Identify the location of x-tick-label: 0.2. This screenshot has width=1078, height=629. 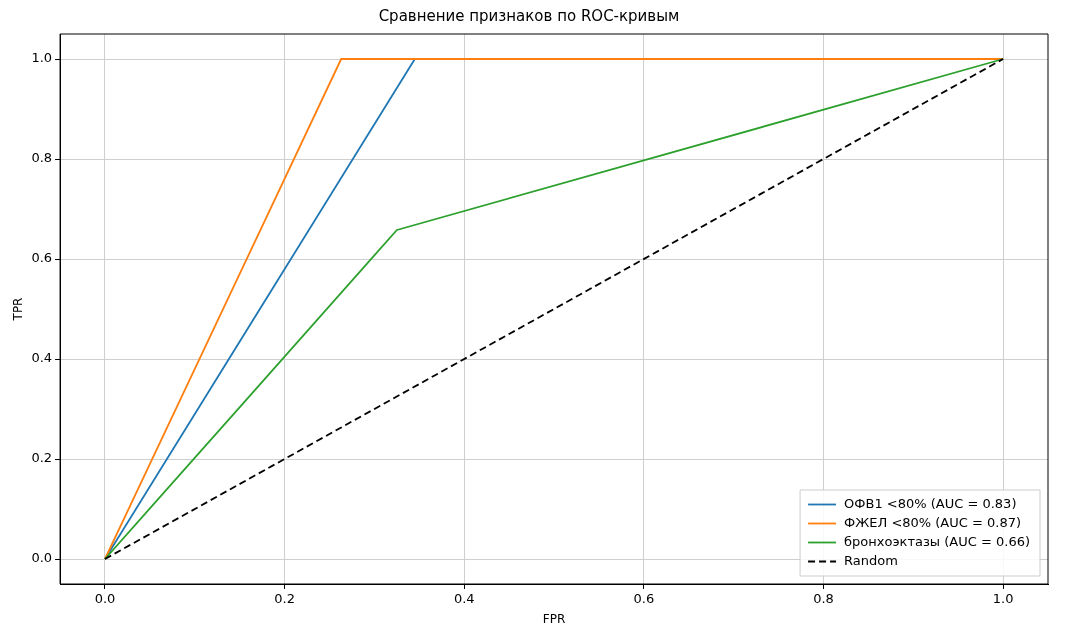
(284, 599).